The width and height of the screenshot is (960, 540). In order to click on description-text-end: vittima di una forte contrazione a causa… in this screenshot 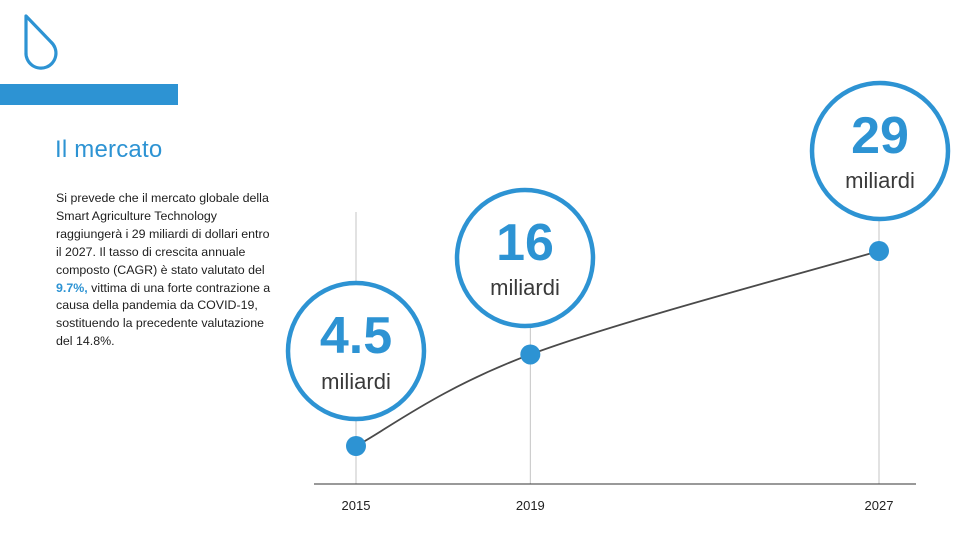, I will do `click(163, 314)`.